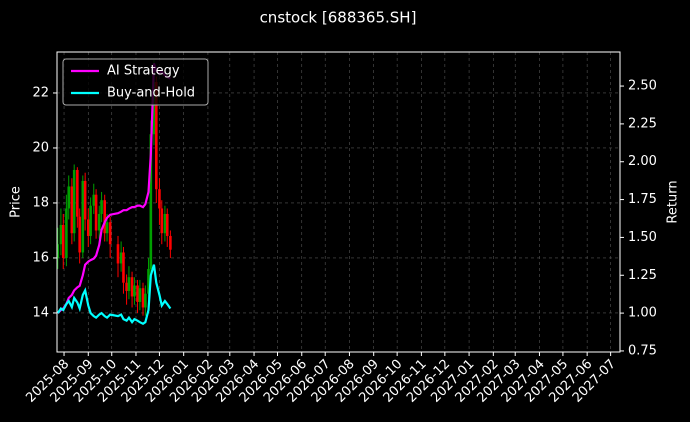 Image resolution: width=690 pixels, height=422 pixels. What do you see at coordinates (40, 202) in the screenshot?
I see `y-tick-label: 18` at bounding box center [40, 202].